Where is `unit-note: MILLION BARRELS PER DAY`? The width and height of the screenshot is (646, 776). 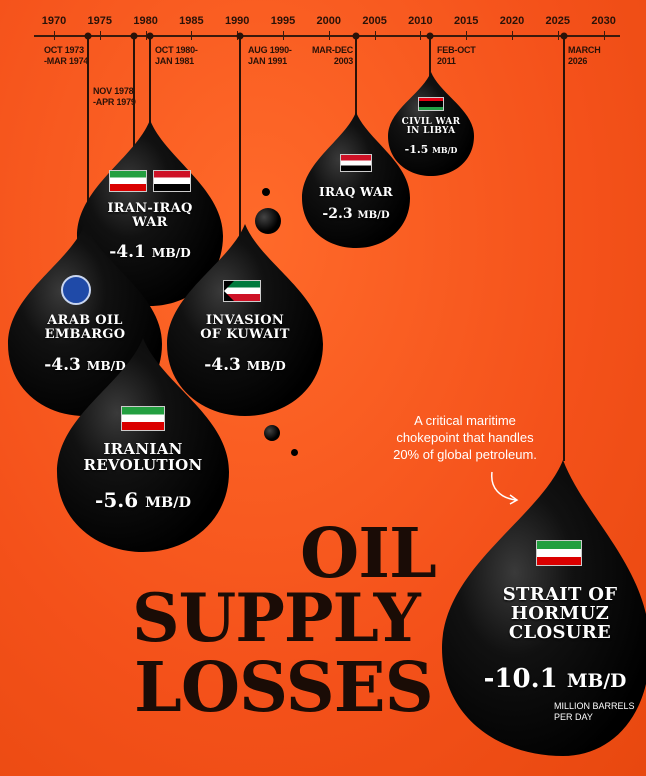
unit-note: MILLION BARRELS PER DAY is located at coordinates (594, 711).